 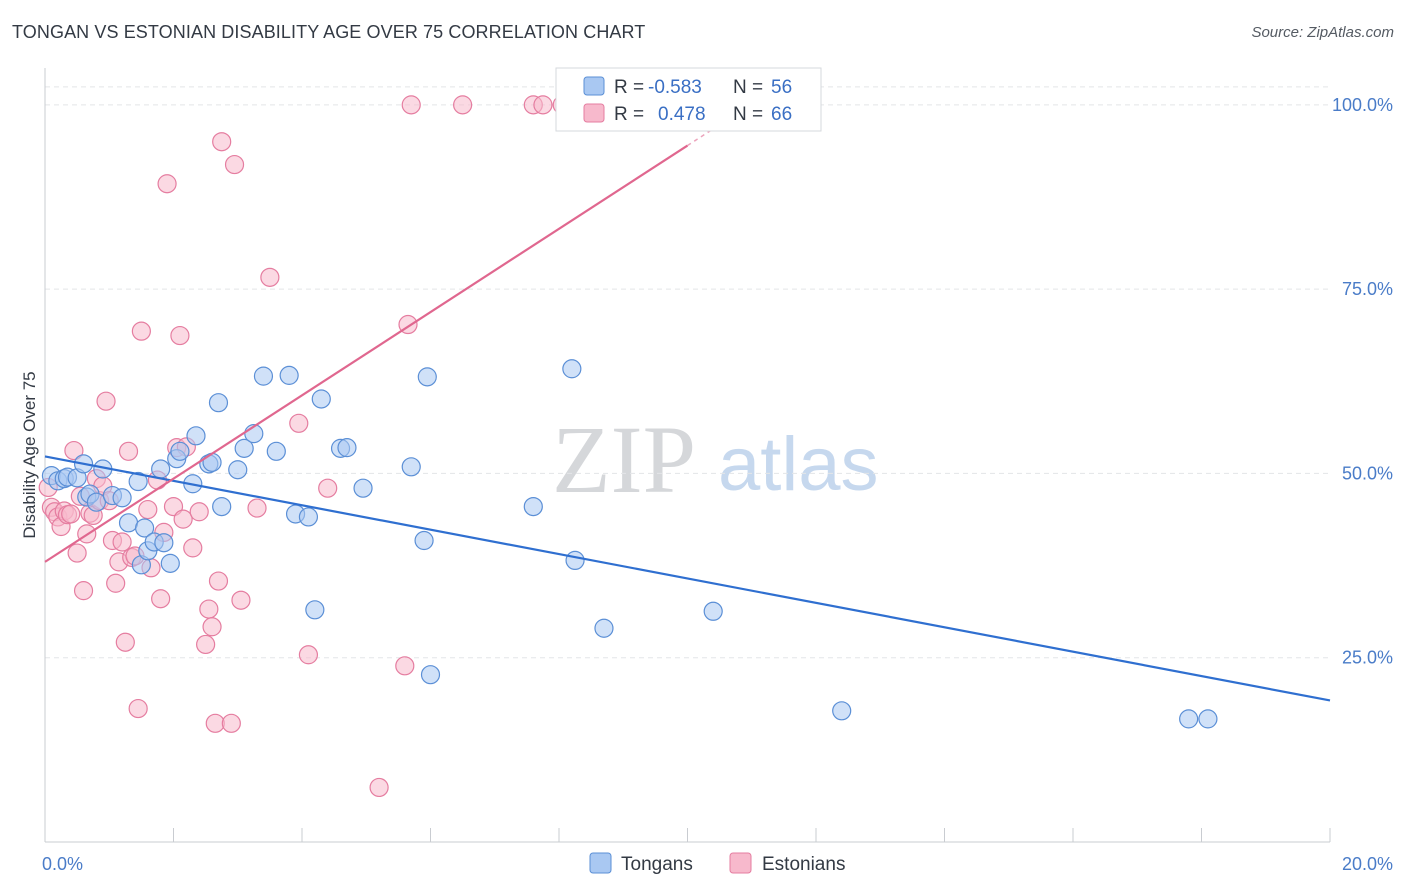 What do you see at coordinates (715, 459) in the screenshot?
I see `watermark: ZIP atlas` at bounding box center [715, 459].